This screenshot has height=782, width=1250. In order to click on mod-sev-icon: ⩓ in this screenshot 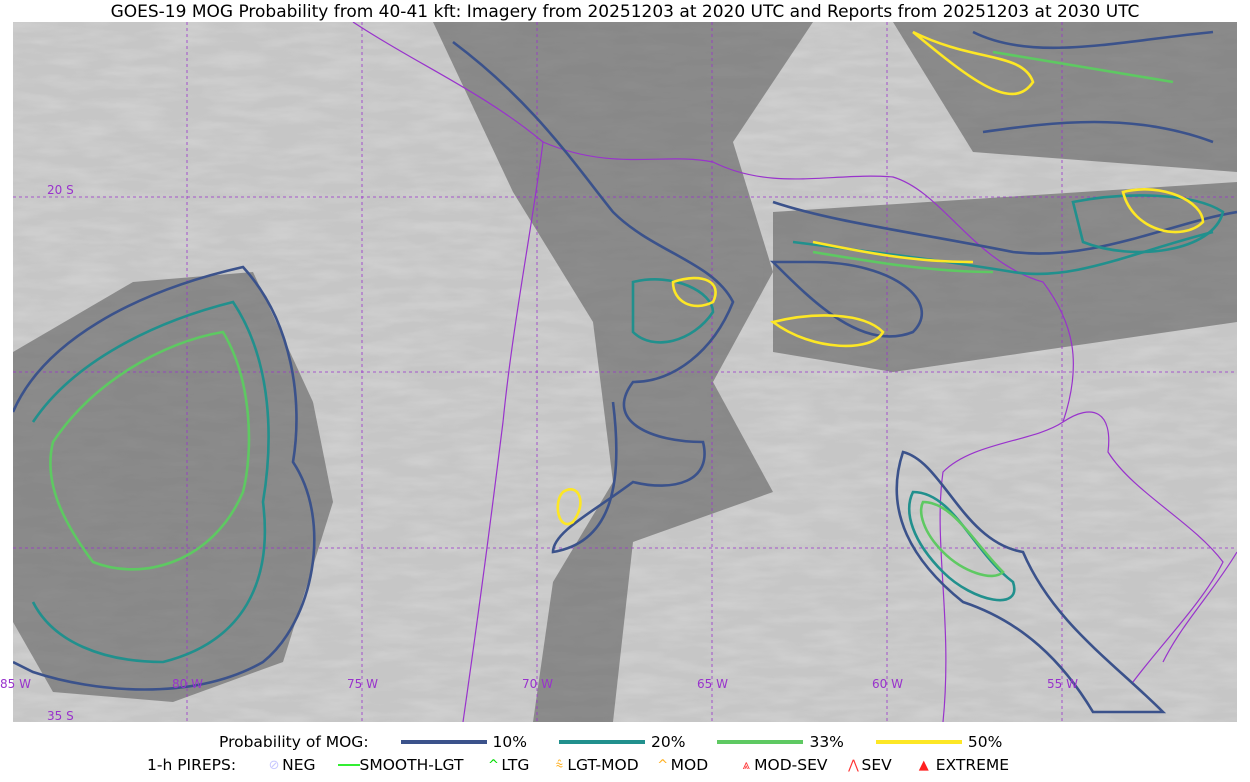, I will do `click(746, 765)`.